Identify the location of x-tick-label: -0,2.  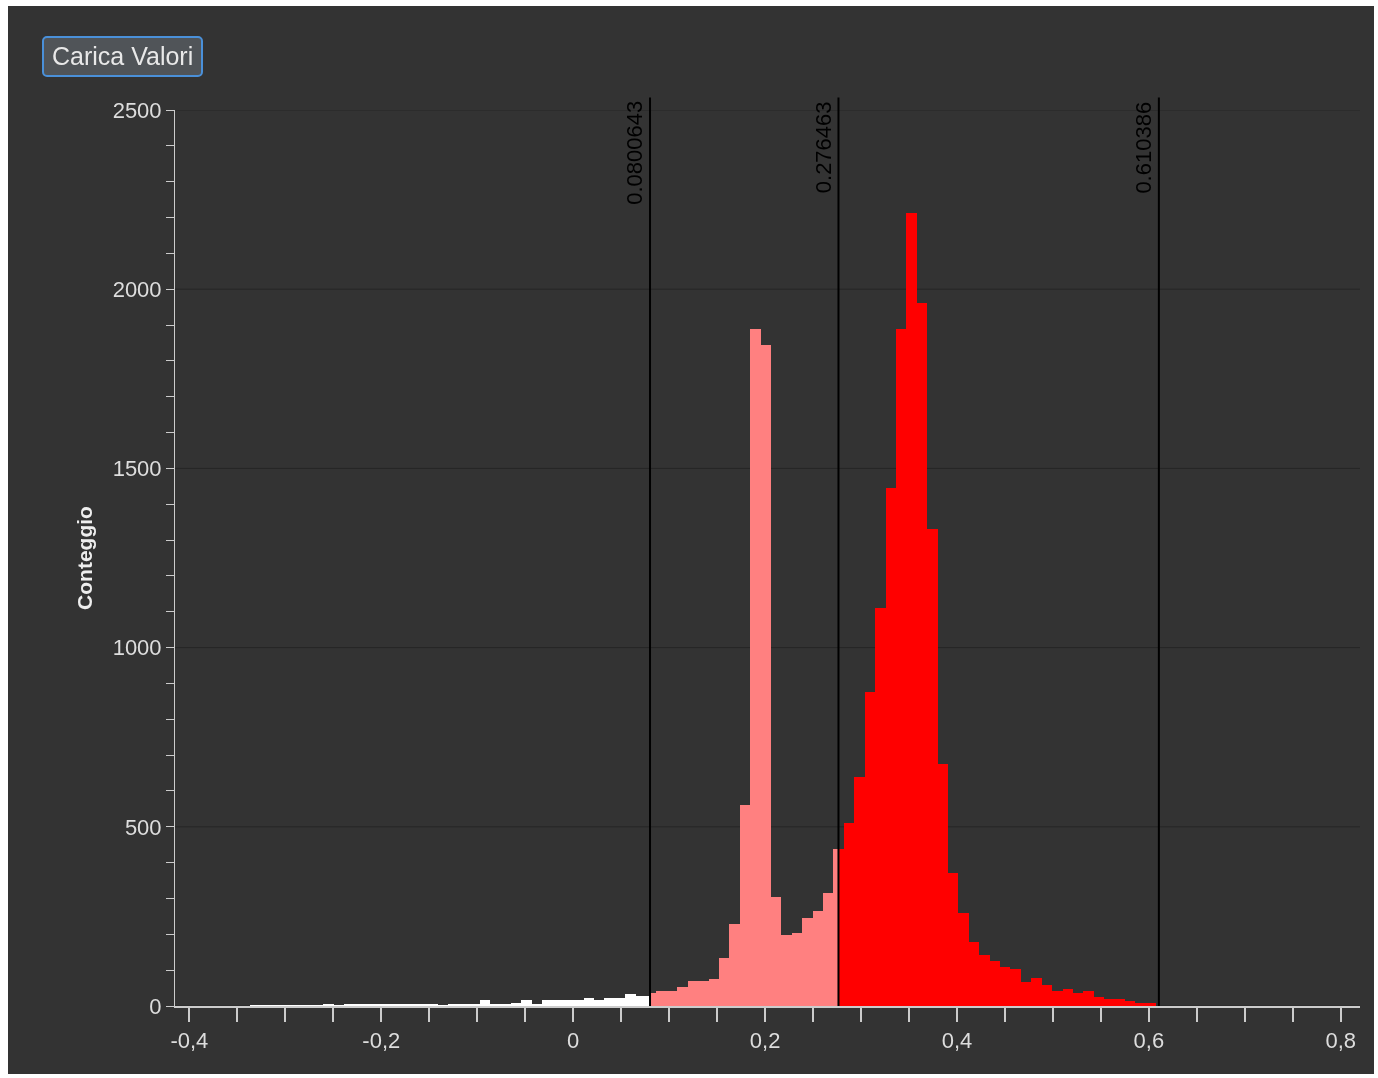
(381, 1041).